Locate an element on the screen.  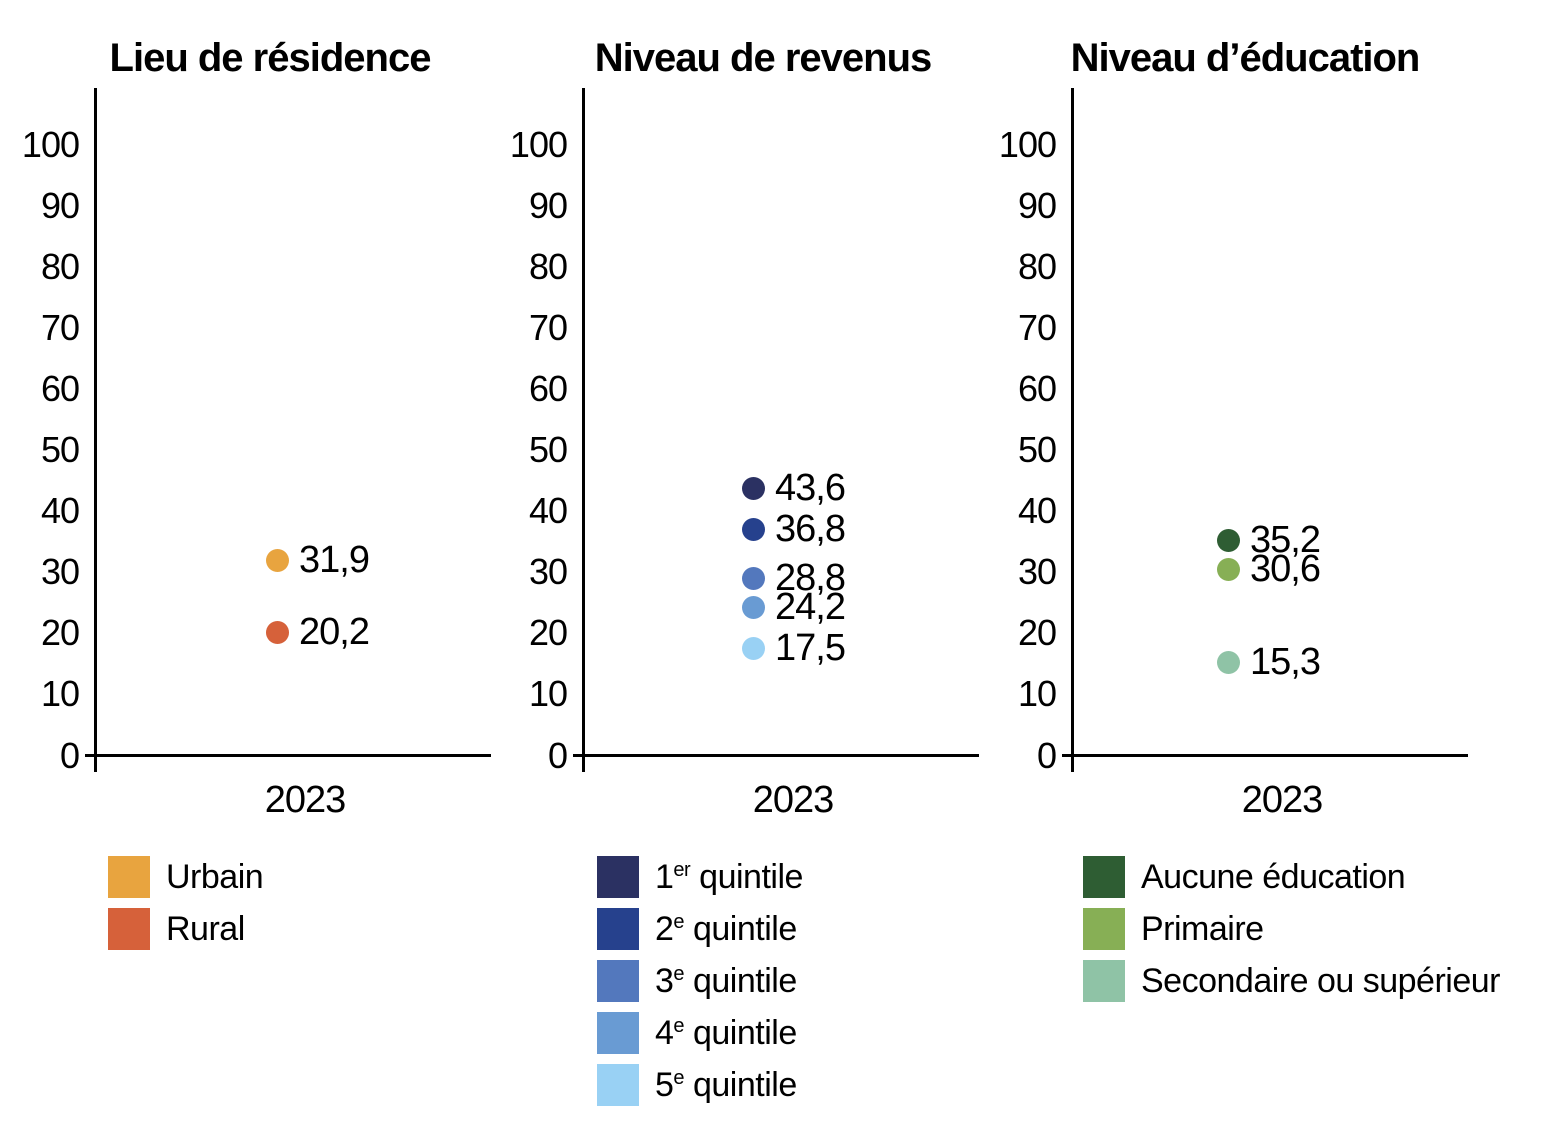
legend-label: 1er quintile is located at coordinates (729, 877).